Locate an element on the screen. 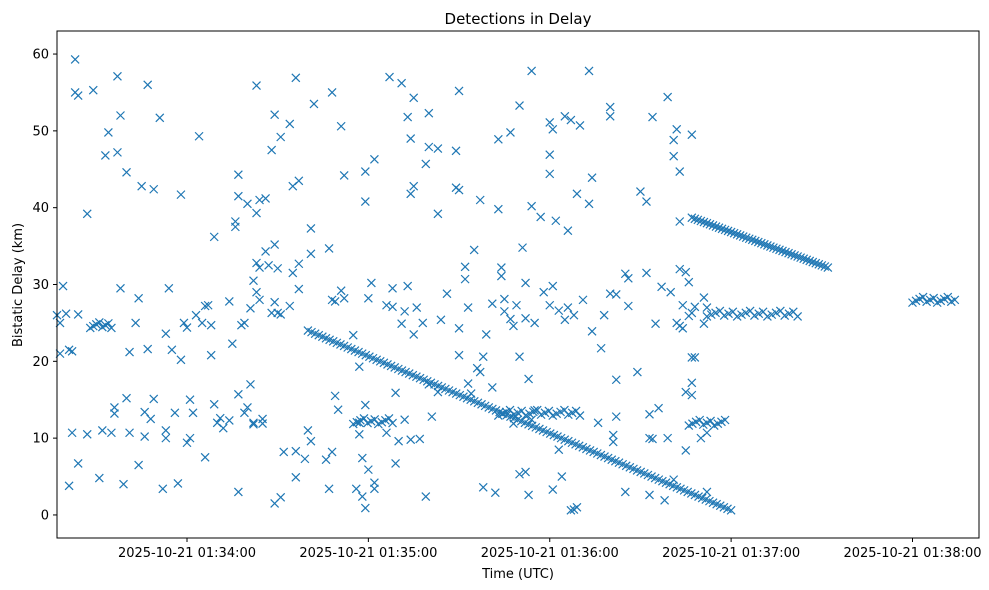 This screenshot has height=590, width=989. x-tick-label: 2025-10-21 01:34:00 is located at coordinates (187, 553).